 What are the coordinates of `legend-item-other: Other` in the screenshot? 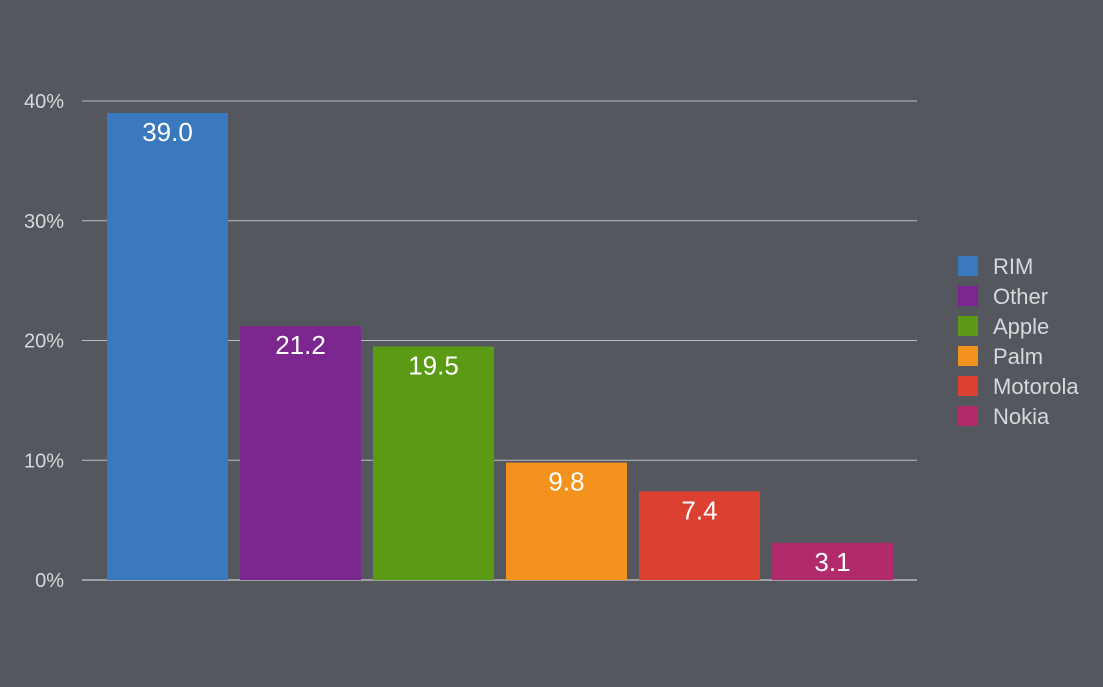 It's located at (1003, 296).